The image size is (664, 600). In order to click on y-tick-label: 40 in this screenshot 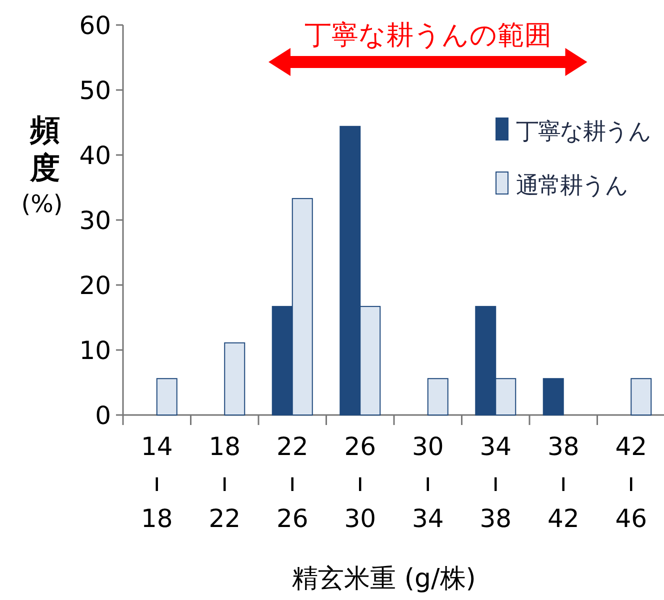, I will do `click(95, 155)`.